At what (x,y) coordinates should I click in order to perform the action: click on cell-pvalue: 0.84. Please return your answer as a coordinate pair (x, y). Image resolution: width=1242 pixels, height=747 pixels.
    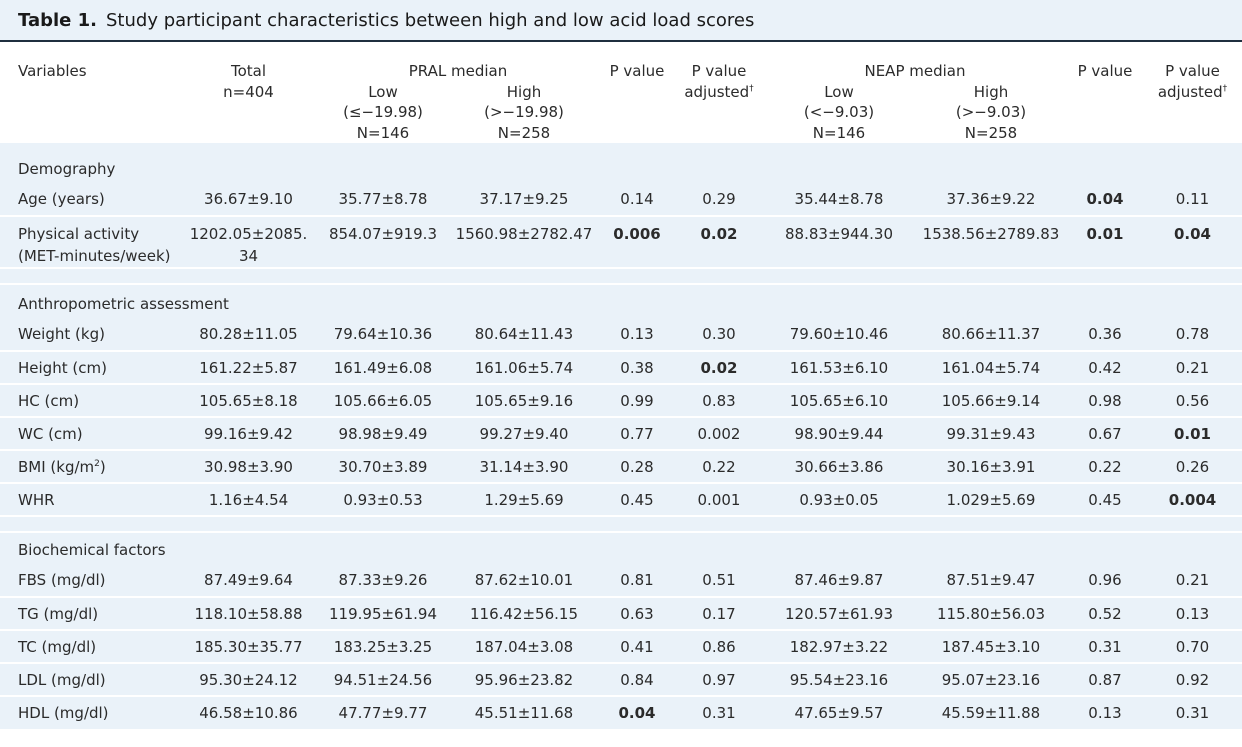
    Looking at the image, I should click on (637, 680).